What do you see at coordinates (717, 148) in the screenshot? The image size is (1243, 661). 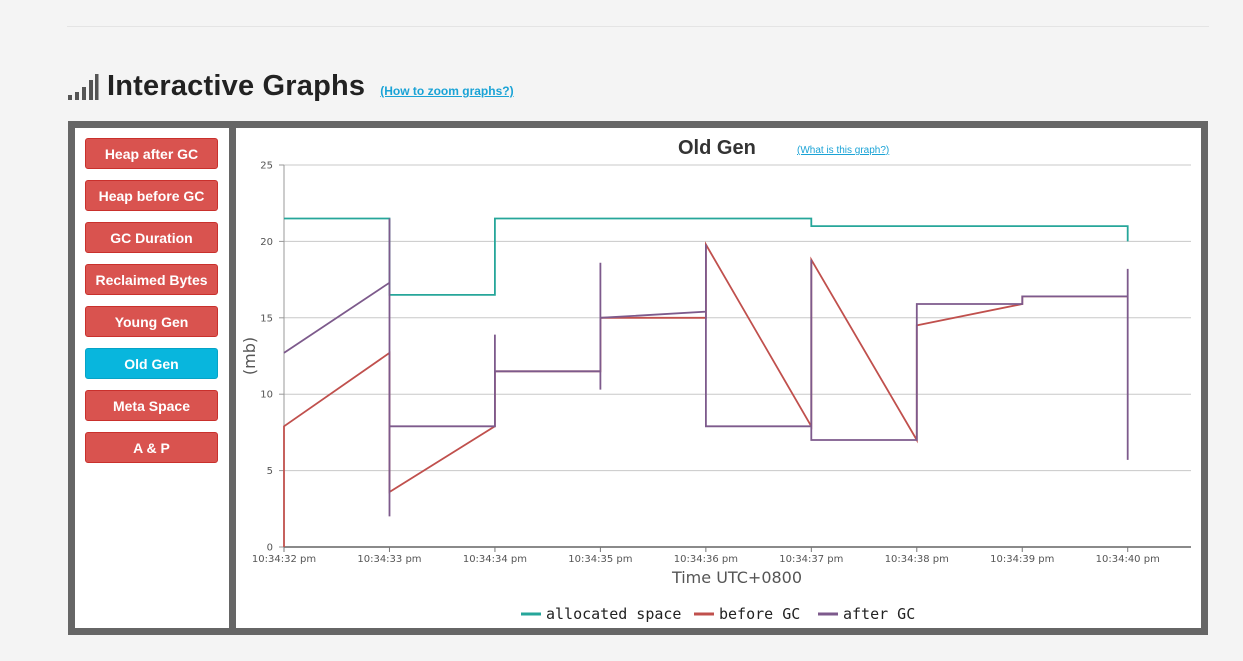 I see `chart-title: Old Gen` at bounding box center [717, 148].